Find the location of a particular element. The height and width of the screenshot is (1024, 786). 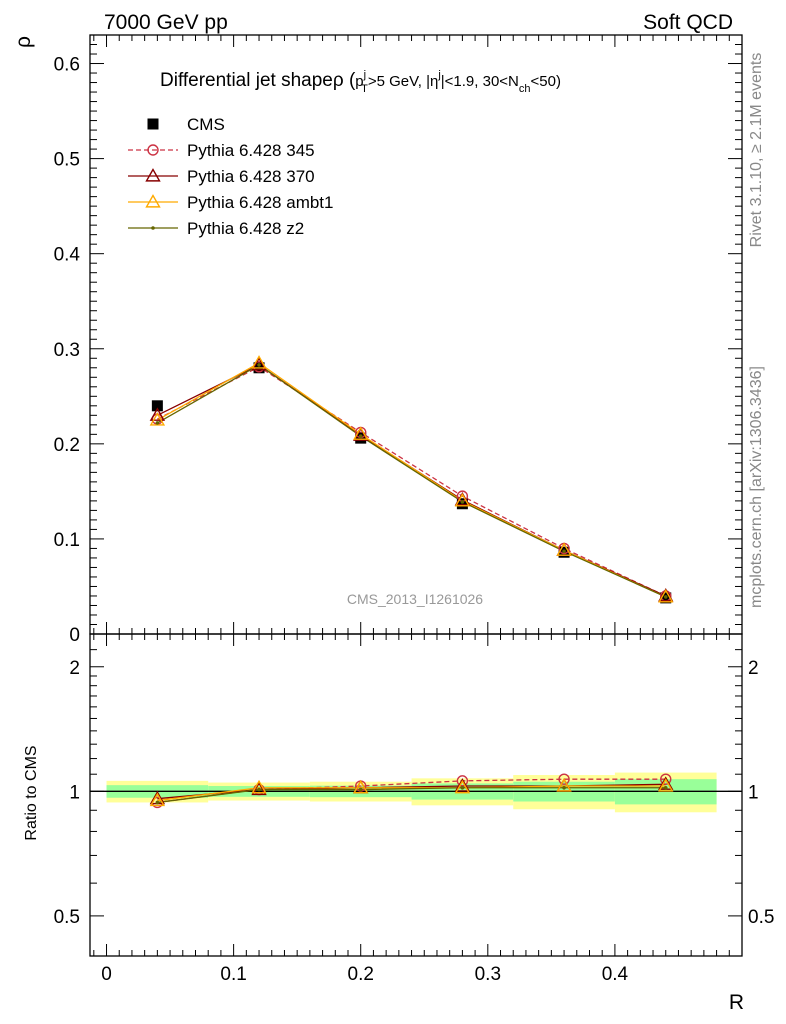

x-tick-label: 0.4 is located at coordinates (615, 974).